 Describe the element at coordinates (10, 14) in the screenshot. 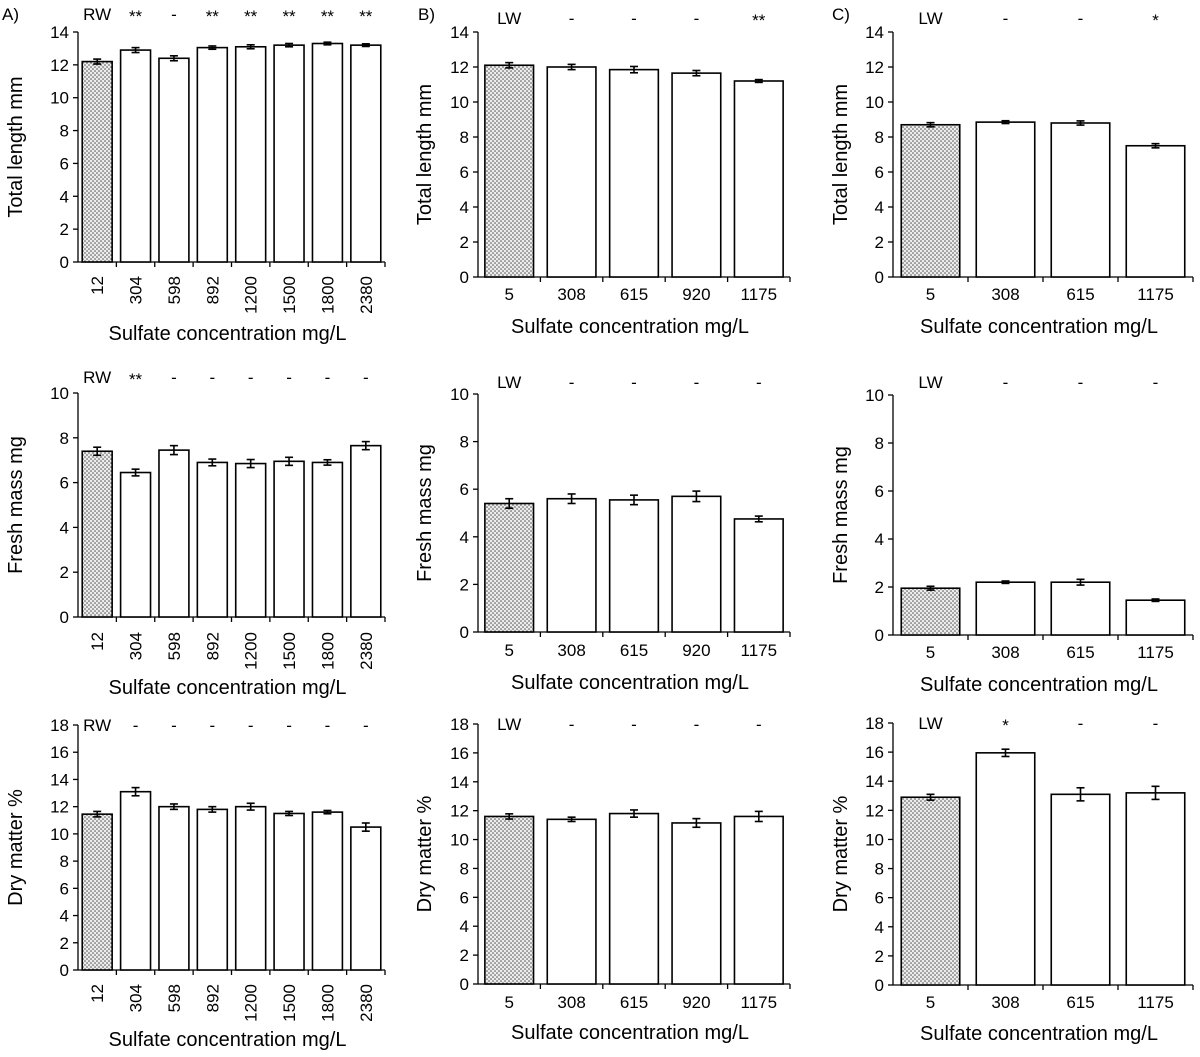

I see `panel-letter: A)` at that location.